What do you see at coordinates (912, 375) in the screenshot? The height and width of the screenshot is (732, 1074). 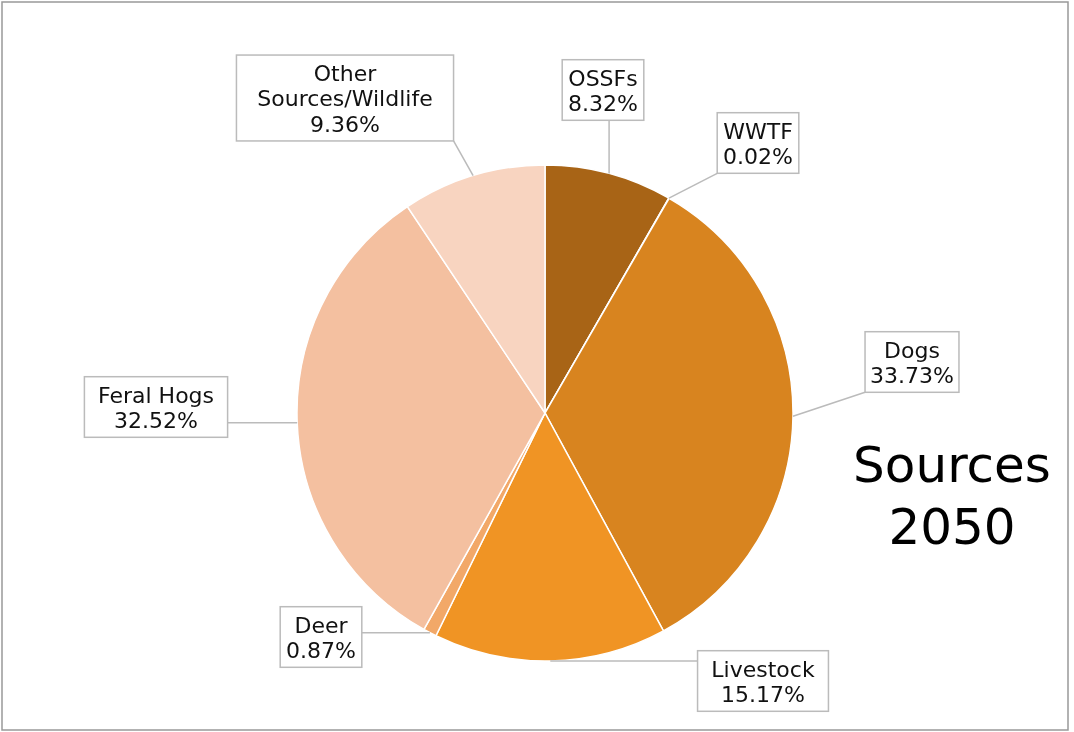 I see `data-label: 33.73%` at bounding box center [912, 375].